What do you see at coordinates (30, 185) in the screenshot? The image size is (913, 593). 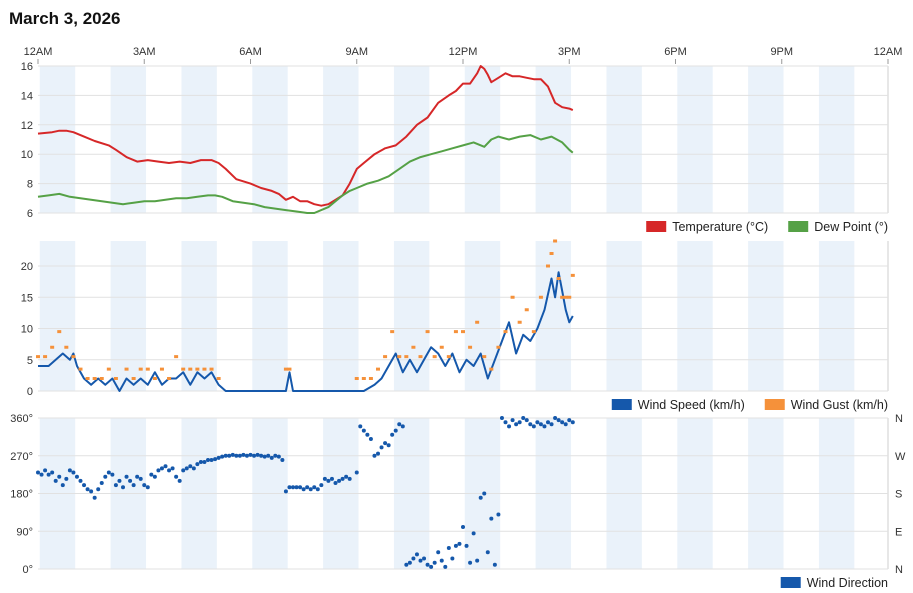 I see `y-tick-label: 8` at bounding box center [30, 185].